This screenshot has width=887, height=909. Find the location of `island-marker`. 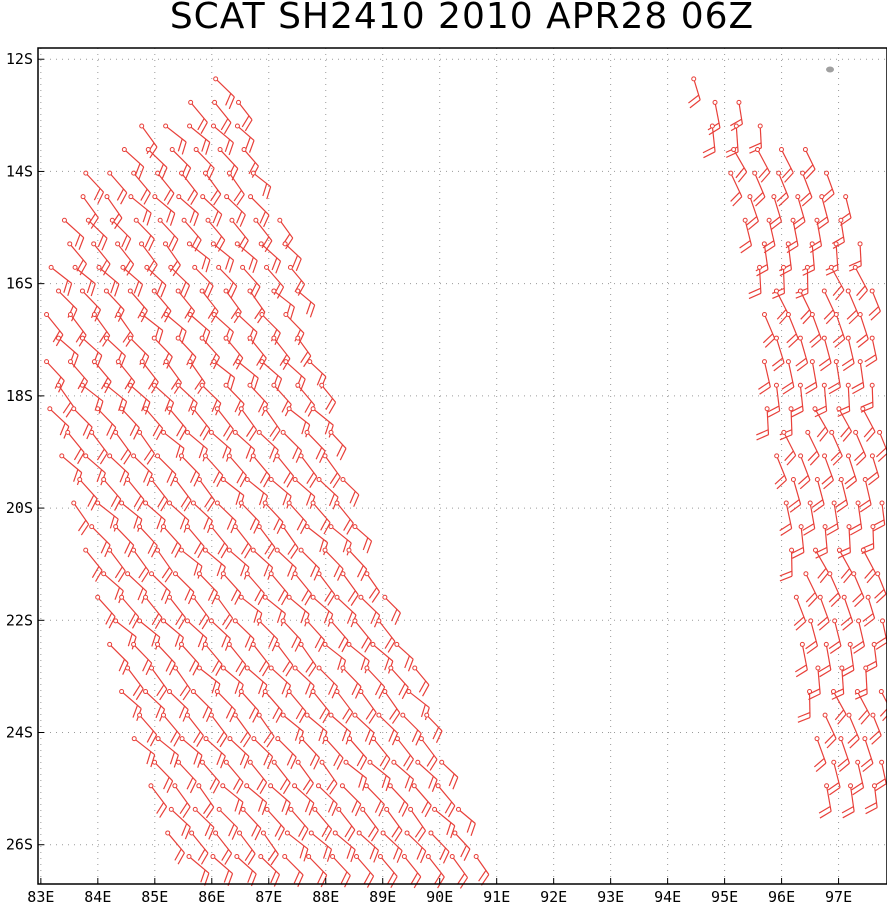

island-marker is located at coordinates (830, 69).